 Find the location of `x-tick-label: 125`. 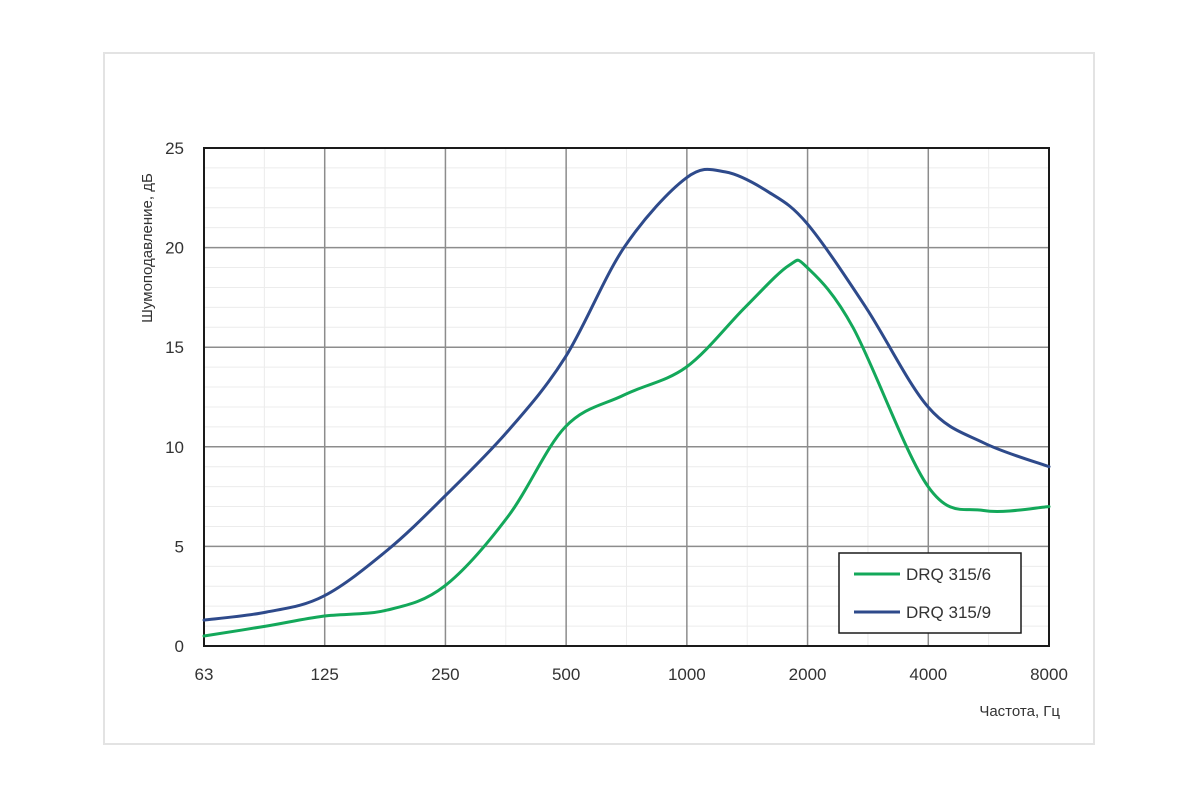

x-tick-label: 125 is located at coordinates (325, 674).